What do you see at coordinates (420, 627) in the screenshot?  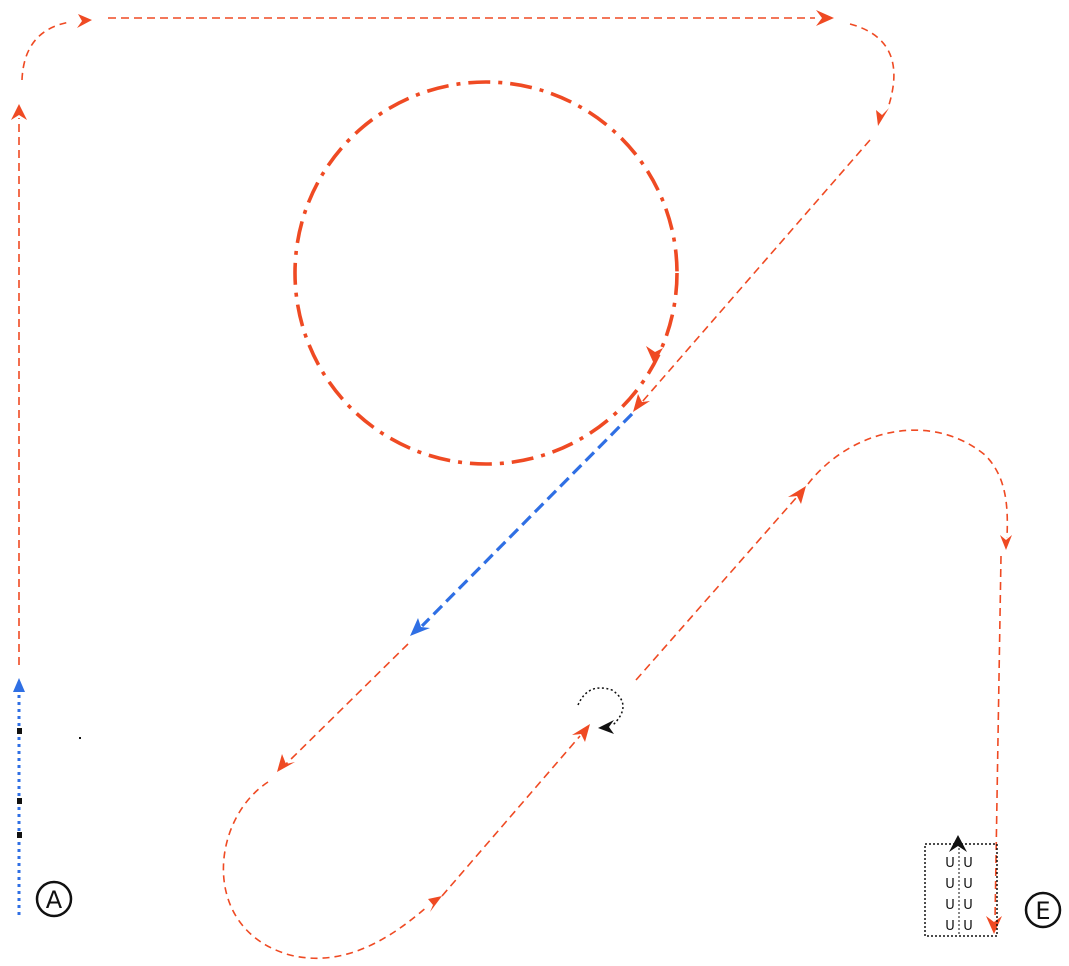 I see `reverse-diagonal-arrowhead` at bounding box center [420, 627].